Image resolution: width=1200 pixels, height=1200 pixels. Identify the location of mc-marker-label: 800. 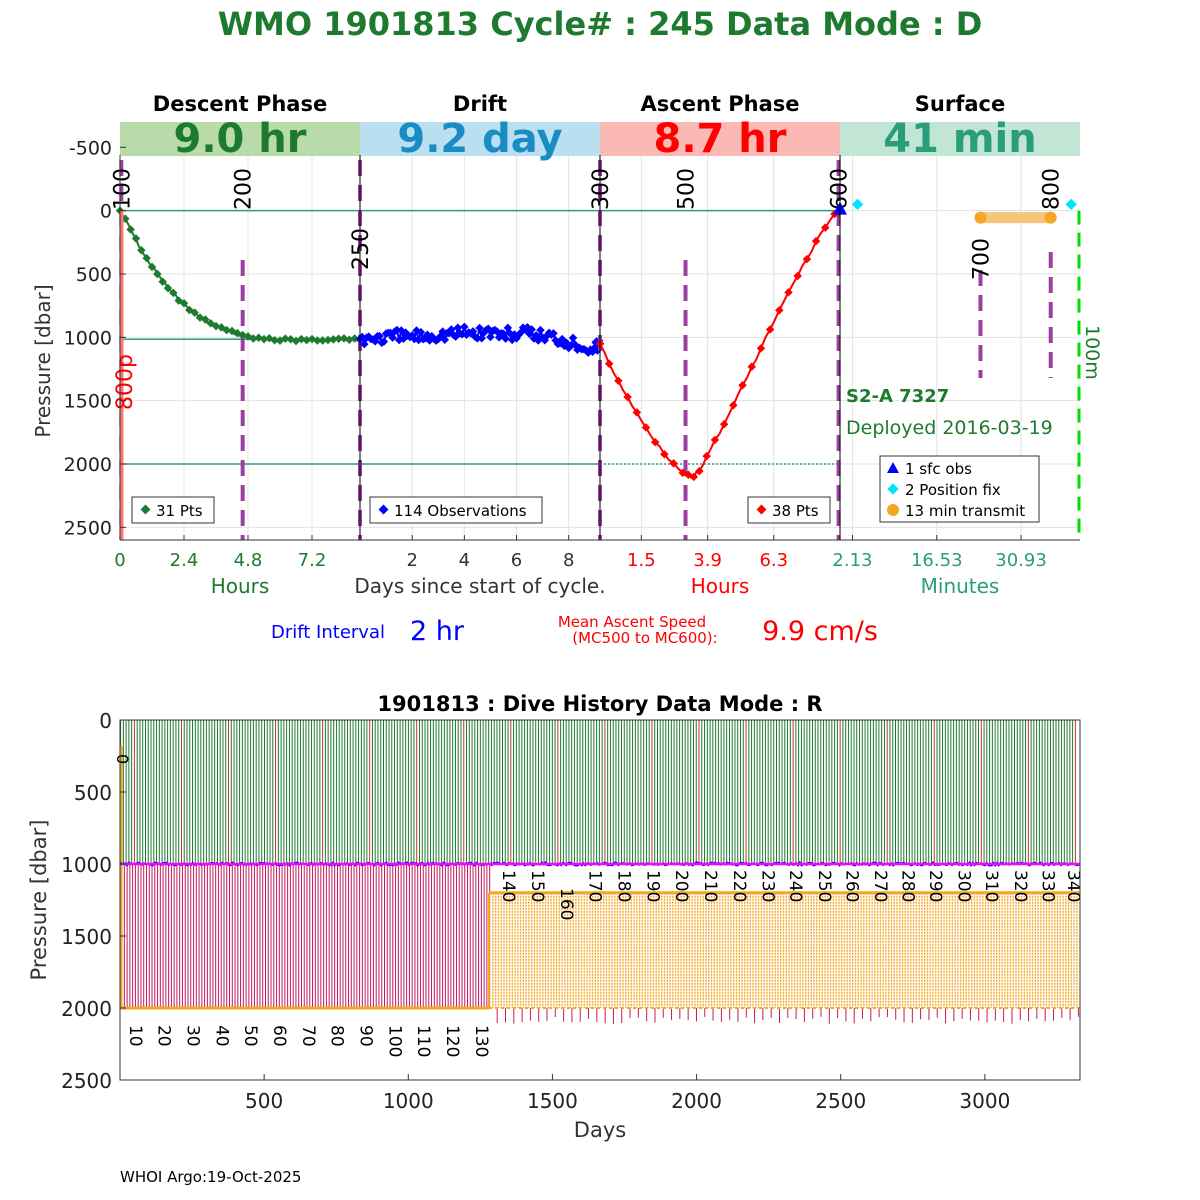
(1052, 189).